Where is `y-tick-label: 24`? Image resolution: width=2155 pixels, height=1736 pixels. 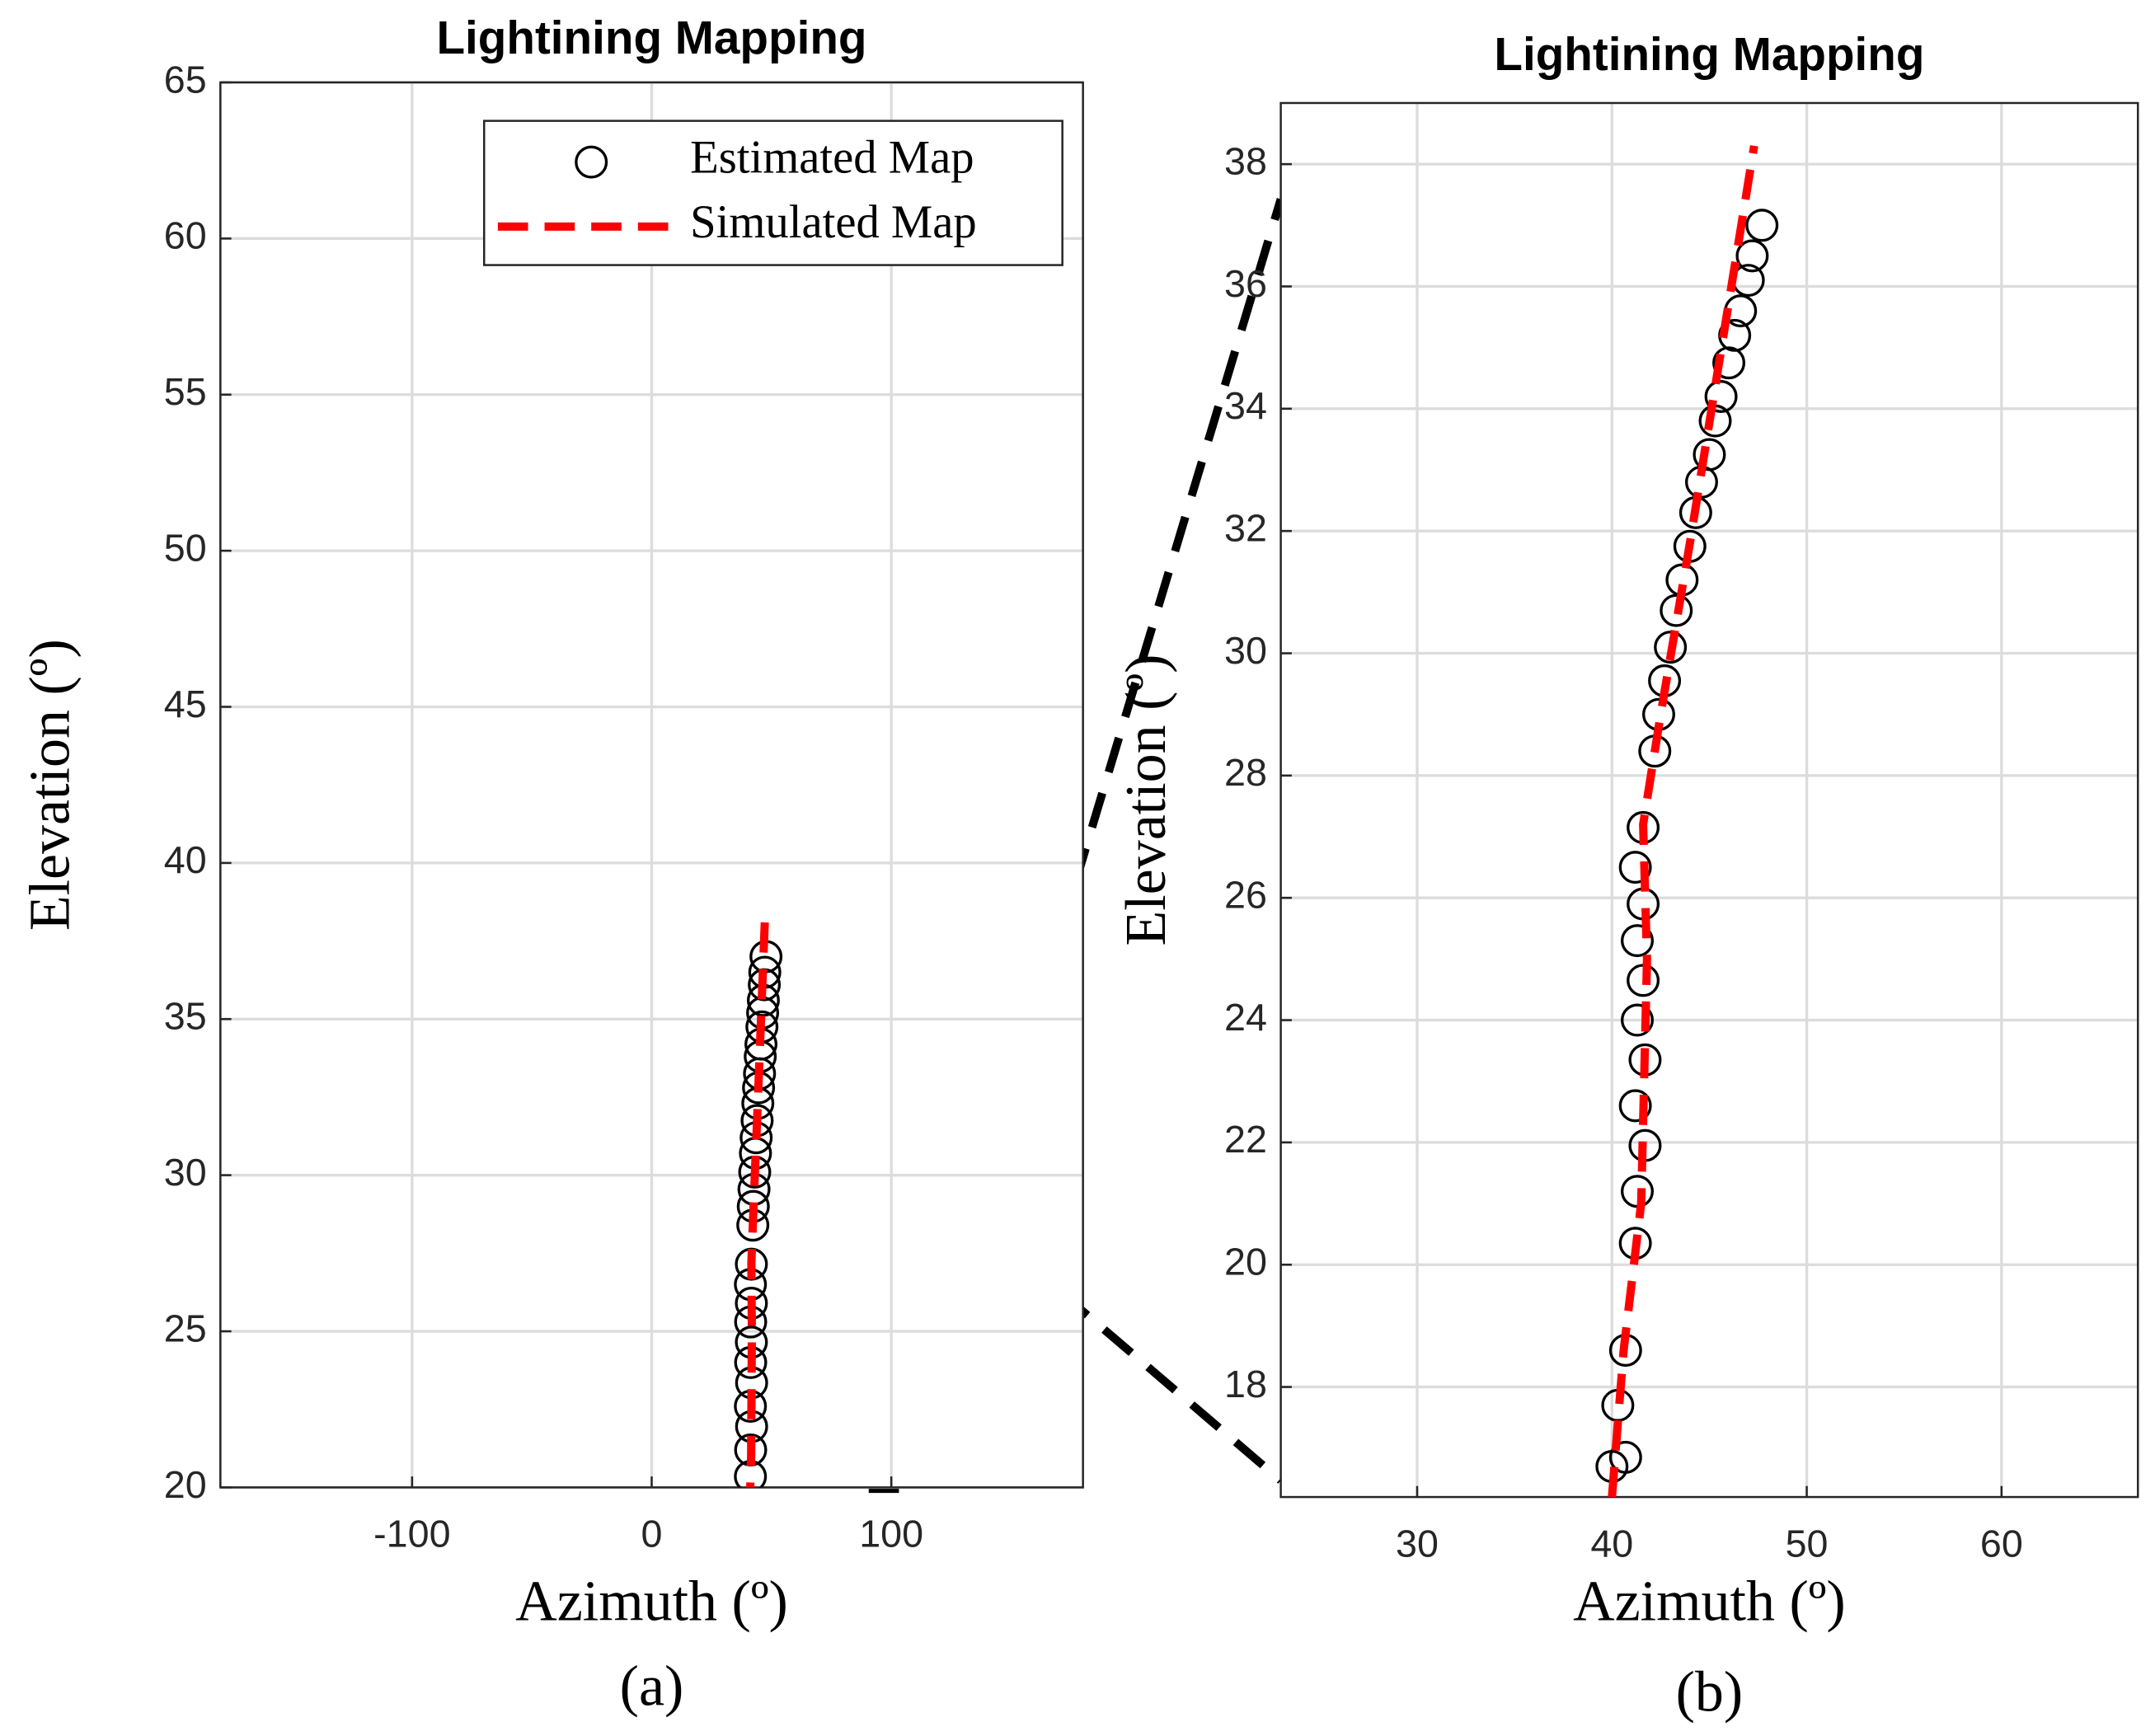
y-tick-label: 24 is located at coordinates (1245, 1017).